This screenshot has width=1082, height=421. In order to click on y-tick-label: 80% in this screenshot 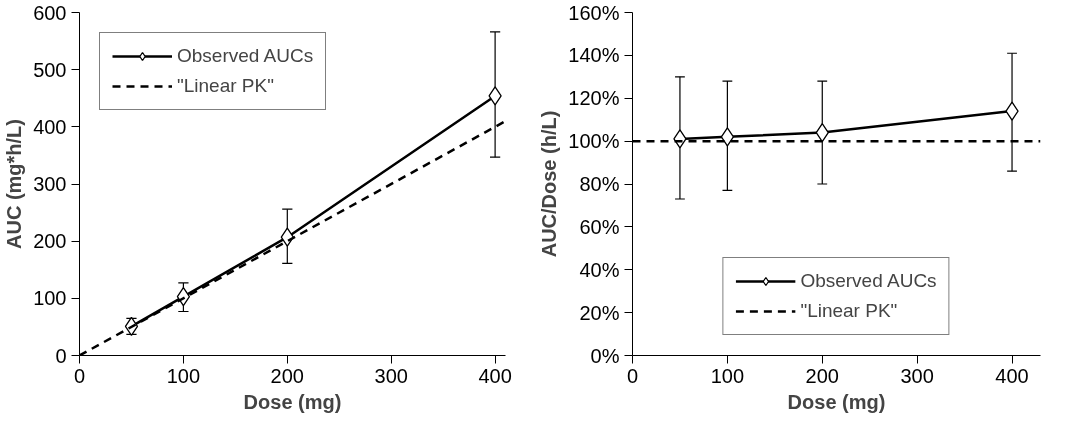, I will do `click(599, 184)`.